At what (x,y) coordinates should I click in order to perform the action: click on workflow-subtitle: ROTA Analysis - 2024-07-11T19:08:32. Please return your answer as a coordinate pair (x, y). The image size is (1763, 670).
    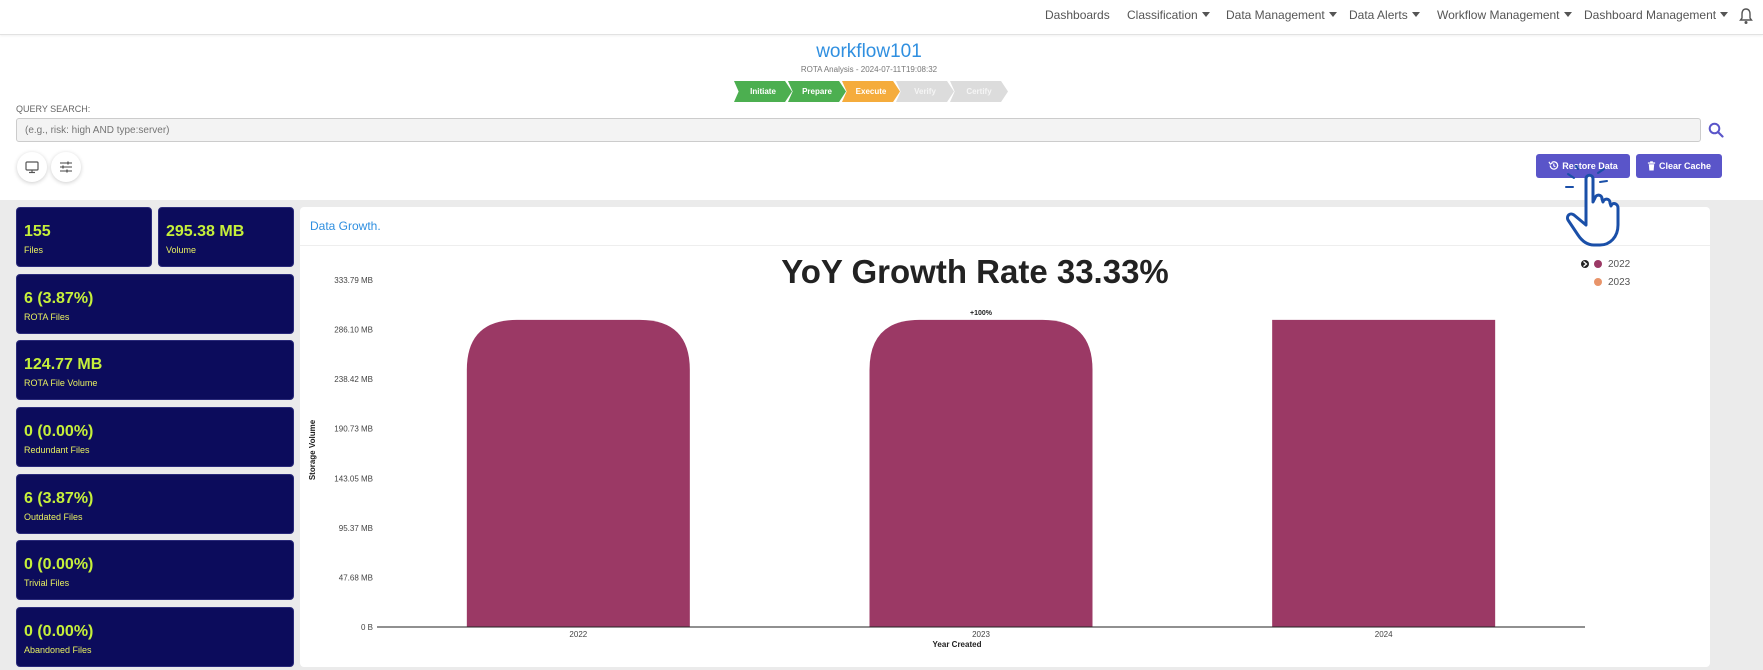
    Looking at the image, I should click on (869, 69).